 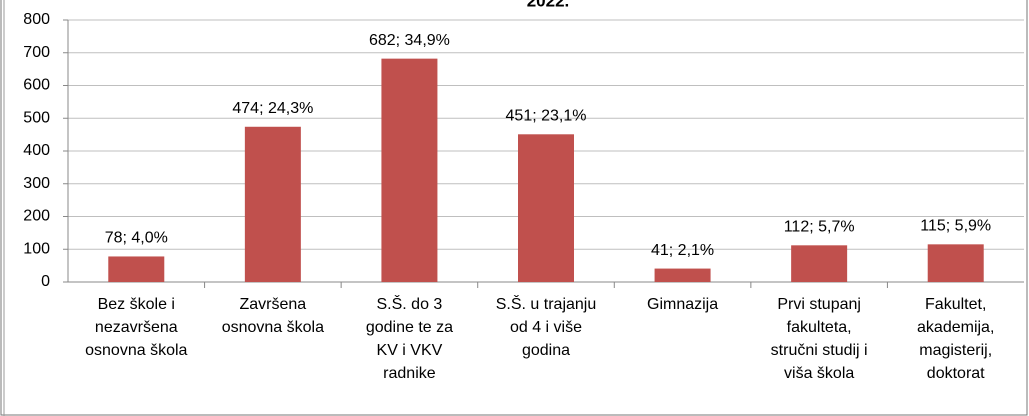 What do you see at coordinates (409, 373) in the screenshot?
I see `x-tick-label: radnike` at bounding box center [409, 373].